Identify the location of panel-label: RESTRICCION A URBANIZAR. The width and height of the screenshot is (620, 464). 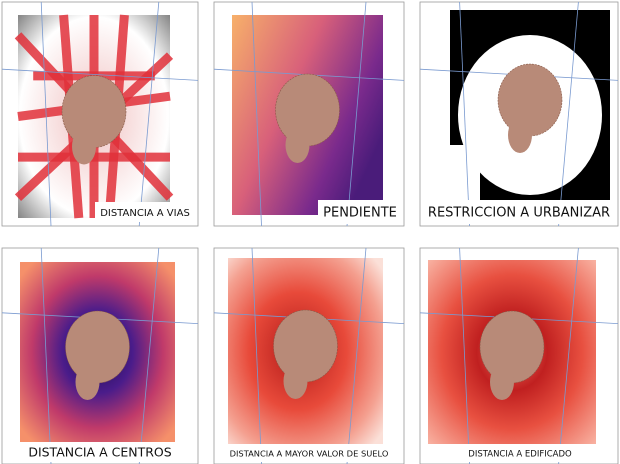
(519, 213).